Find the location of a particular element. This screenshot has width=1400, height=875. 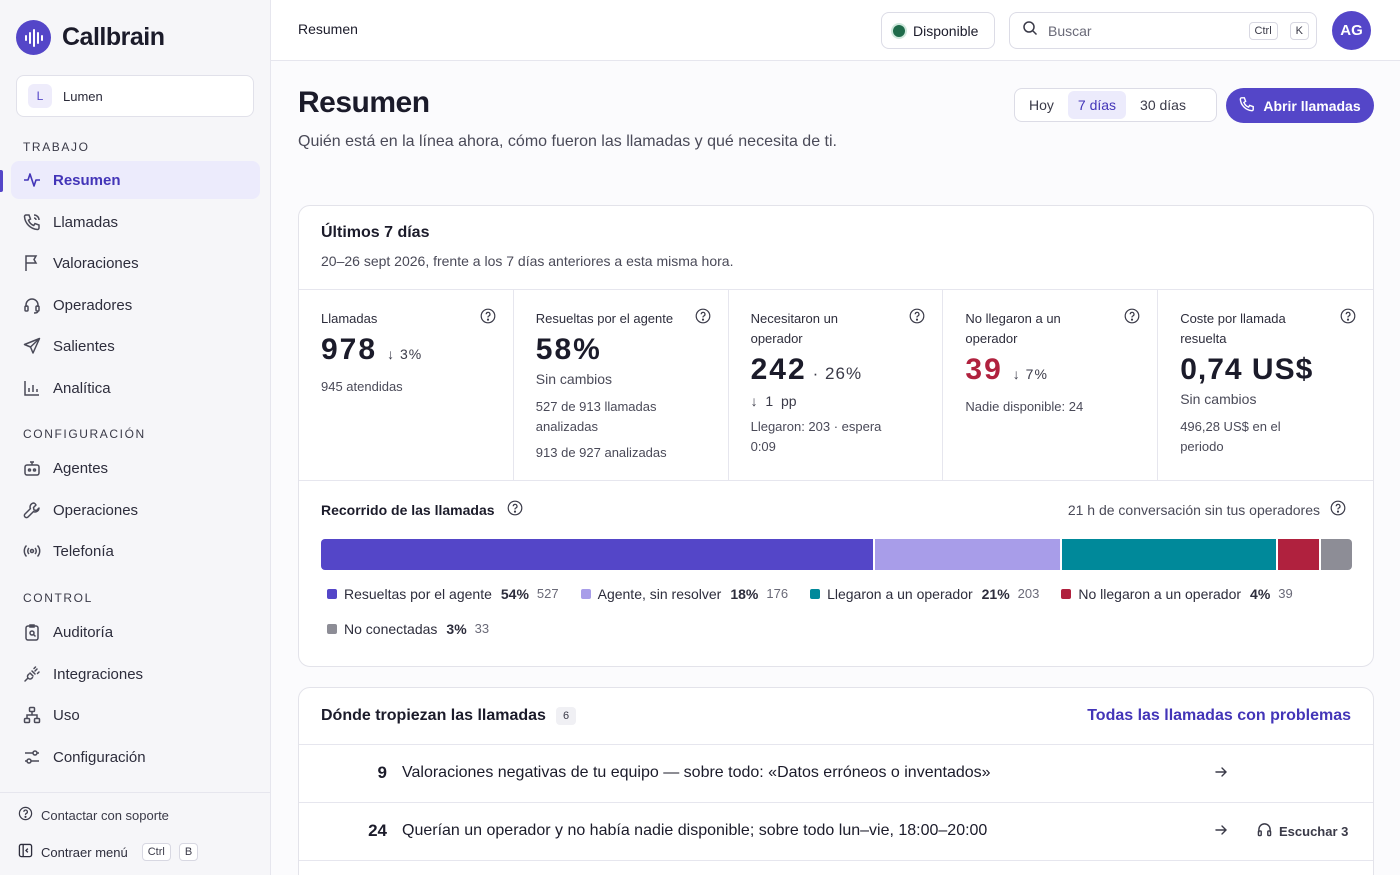

sidebar-item-uso: Uso is located at coordinates (135, 715).